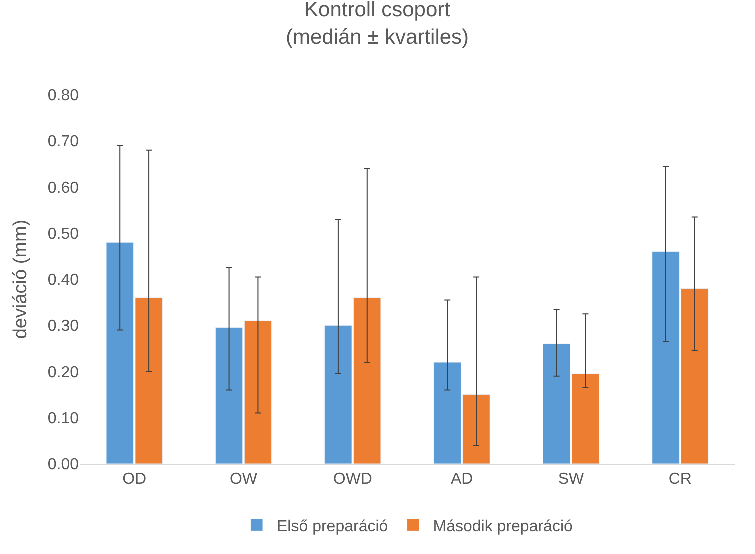  I want to click on y-tick-label: 0.40, so click(64, 281).